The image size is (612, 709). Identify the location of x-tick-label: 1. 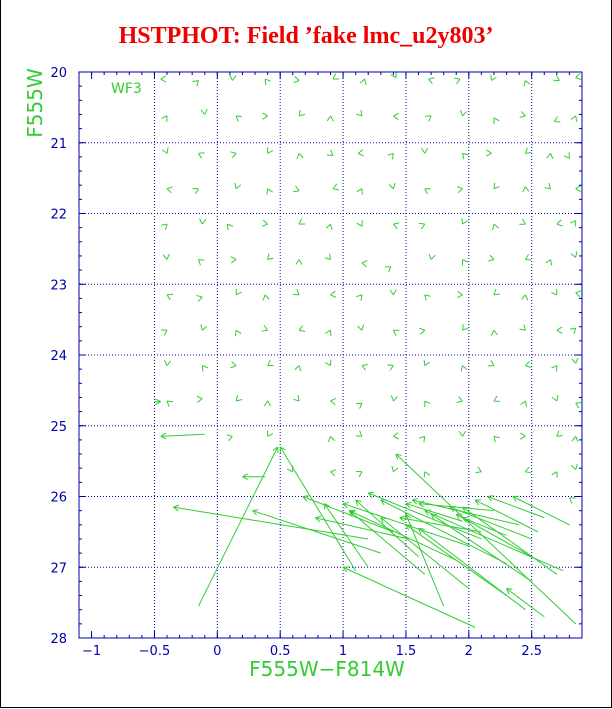
(343, 651).